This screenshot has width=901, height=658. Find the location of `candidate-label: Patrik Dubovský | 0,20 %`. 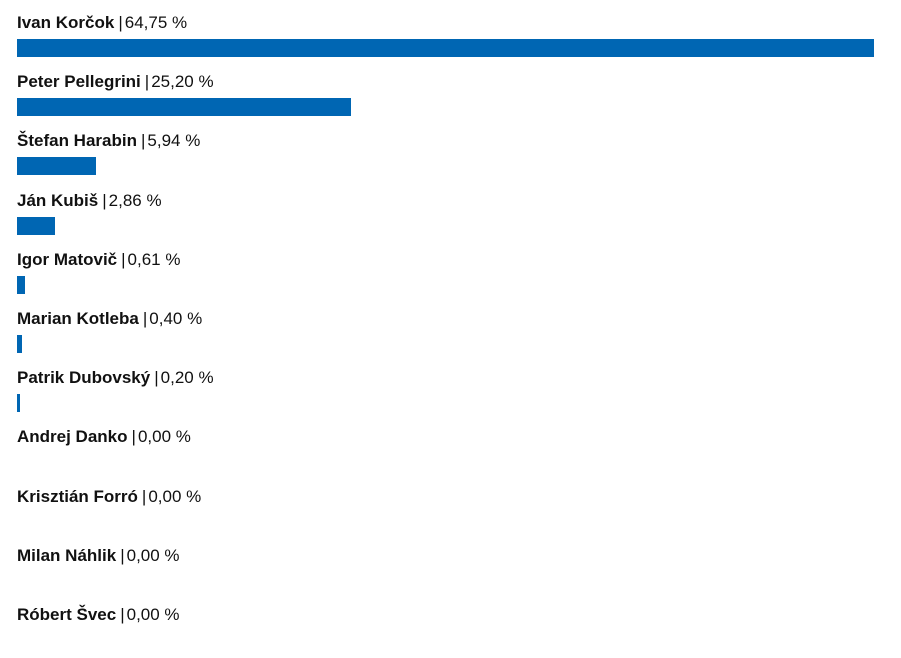

candidate-label: Patrik Dubovský | 0,20 % is located at coordinates (115, 378).